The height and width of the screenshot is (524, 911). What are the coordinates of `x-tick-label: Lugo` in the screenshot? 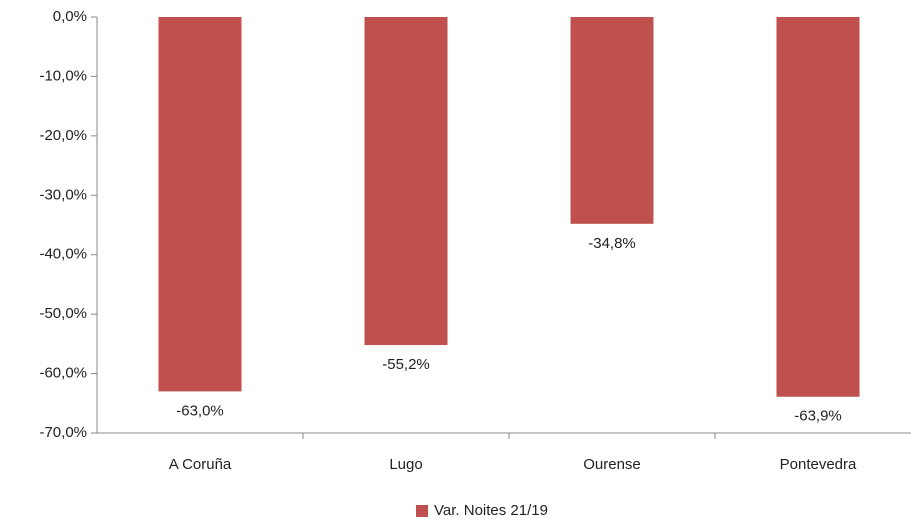 It's located at (405, 464).